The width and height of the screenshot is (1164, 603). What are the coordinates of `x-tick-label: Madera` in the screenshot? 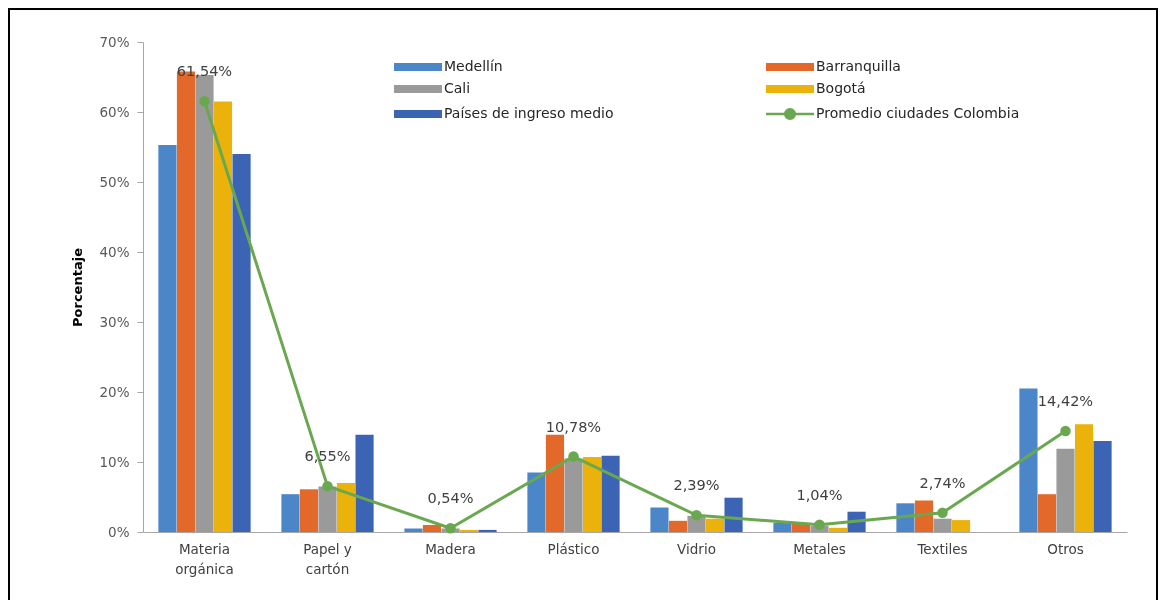 It's located at (450, 548).